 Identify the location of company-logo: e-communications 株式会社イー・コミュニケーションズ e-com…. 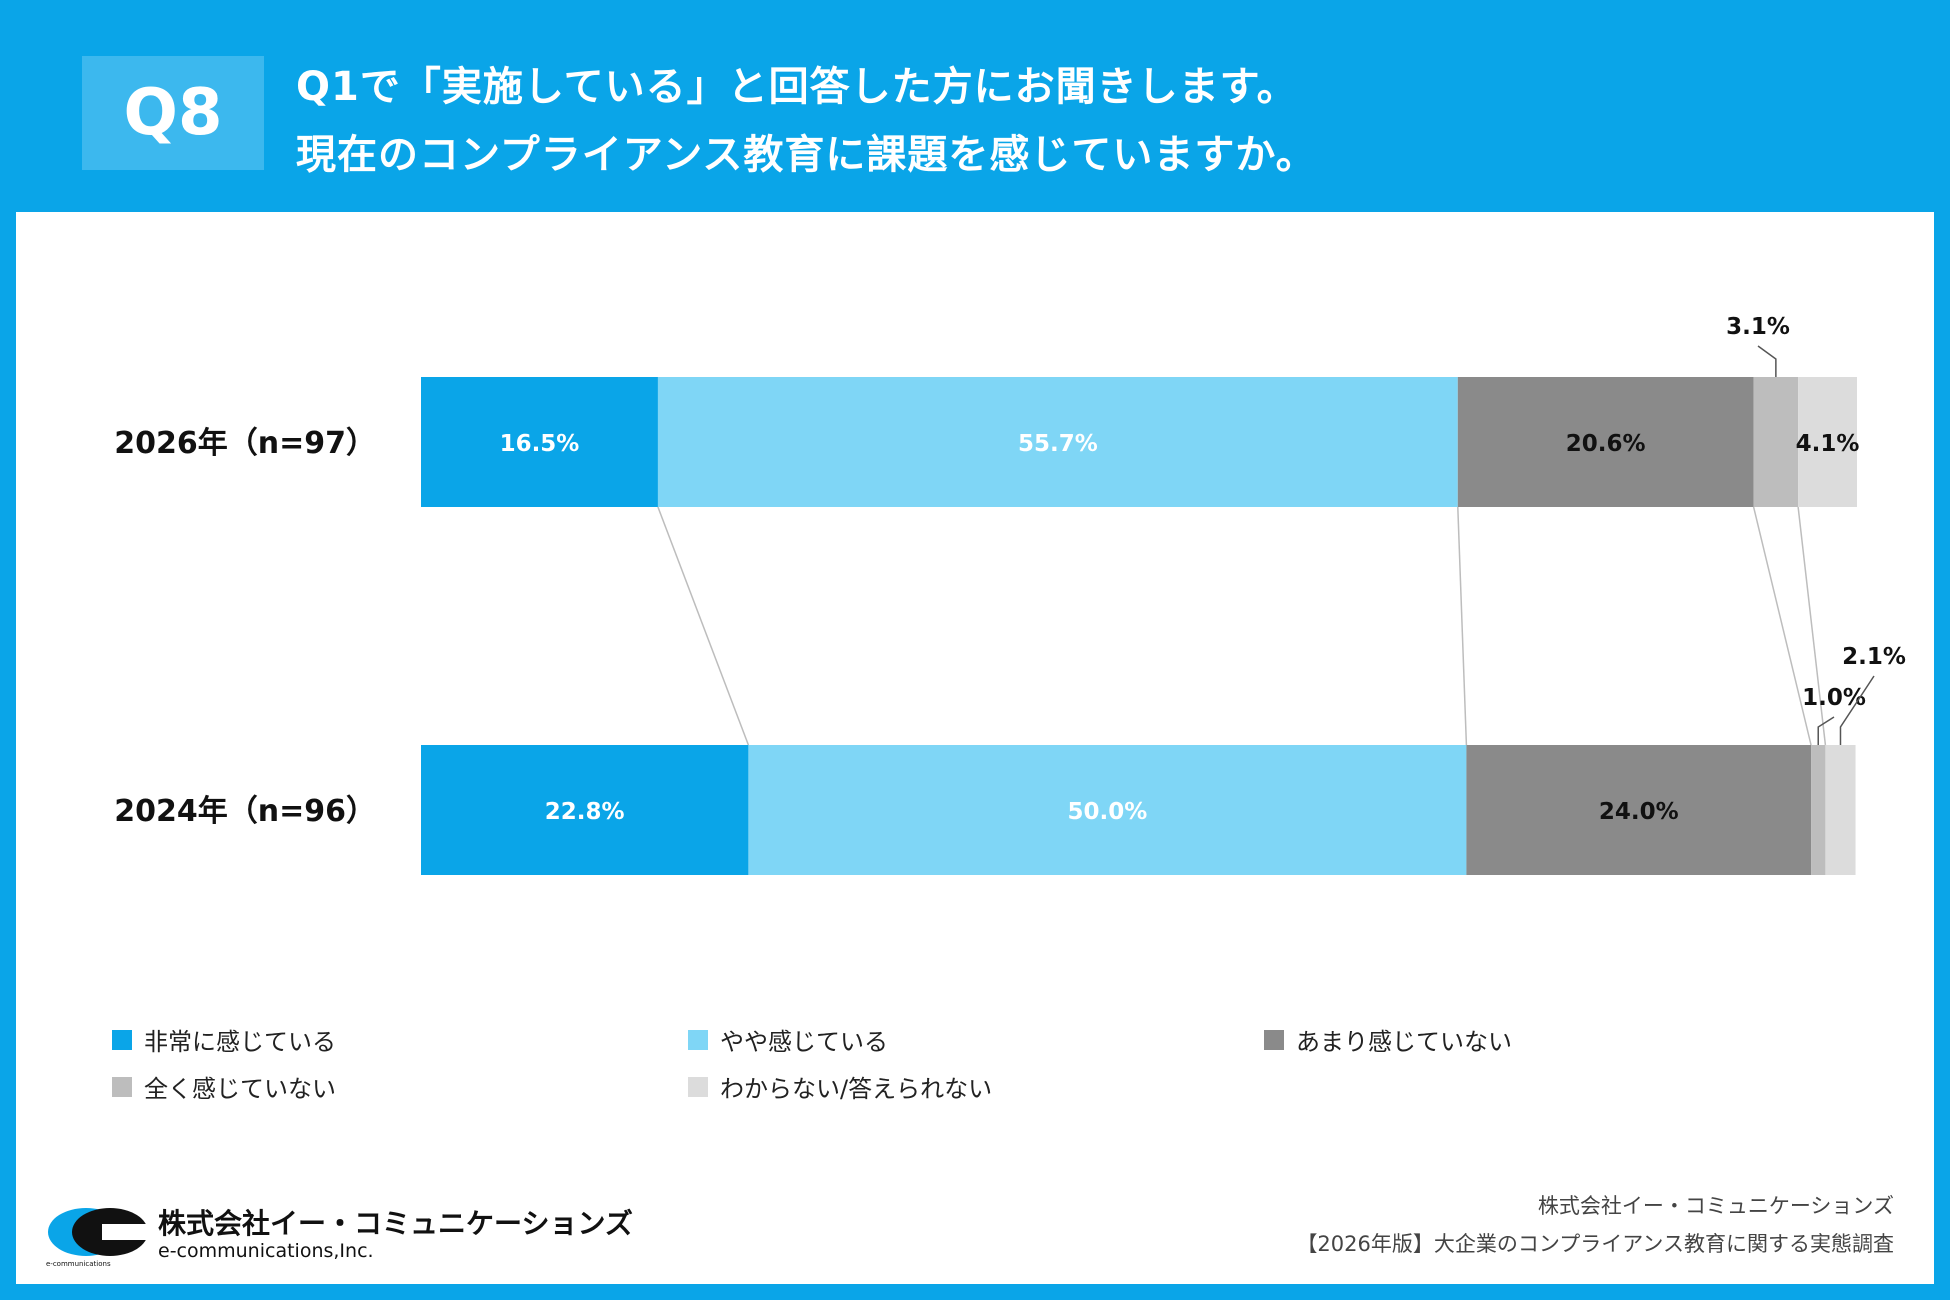
(339, 1237).